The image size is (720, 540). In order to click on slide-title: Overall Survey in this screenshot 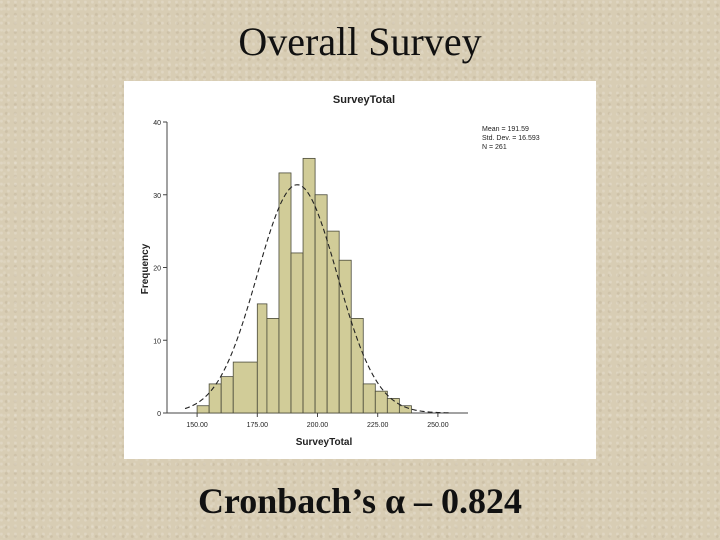, I will do `click(360, 41)`.